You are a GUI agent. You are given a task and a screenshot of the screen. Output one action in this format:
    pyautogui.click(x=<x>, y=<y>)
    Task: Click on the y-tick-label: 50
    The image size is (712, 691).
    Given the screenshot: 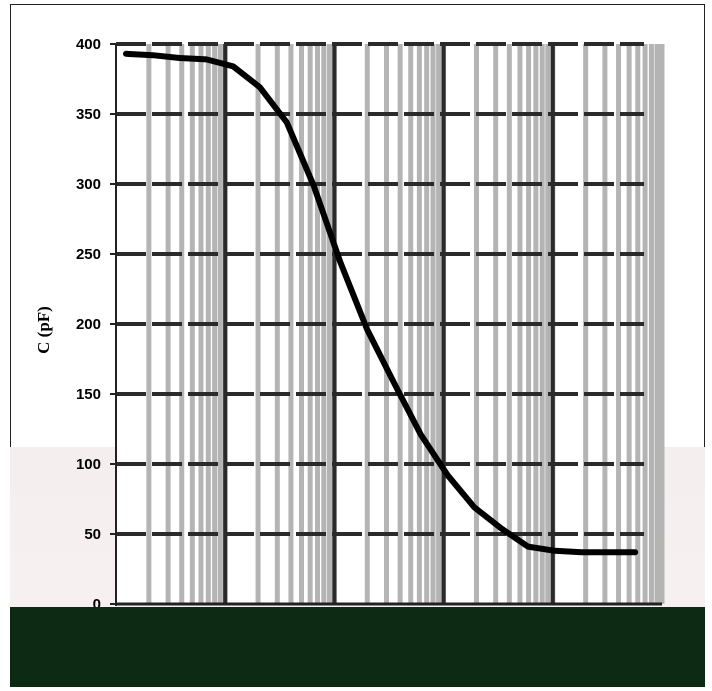 What is the action you would take?
    pyautogui.click(x=92, y=534)
    